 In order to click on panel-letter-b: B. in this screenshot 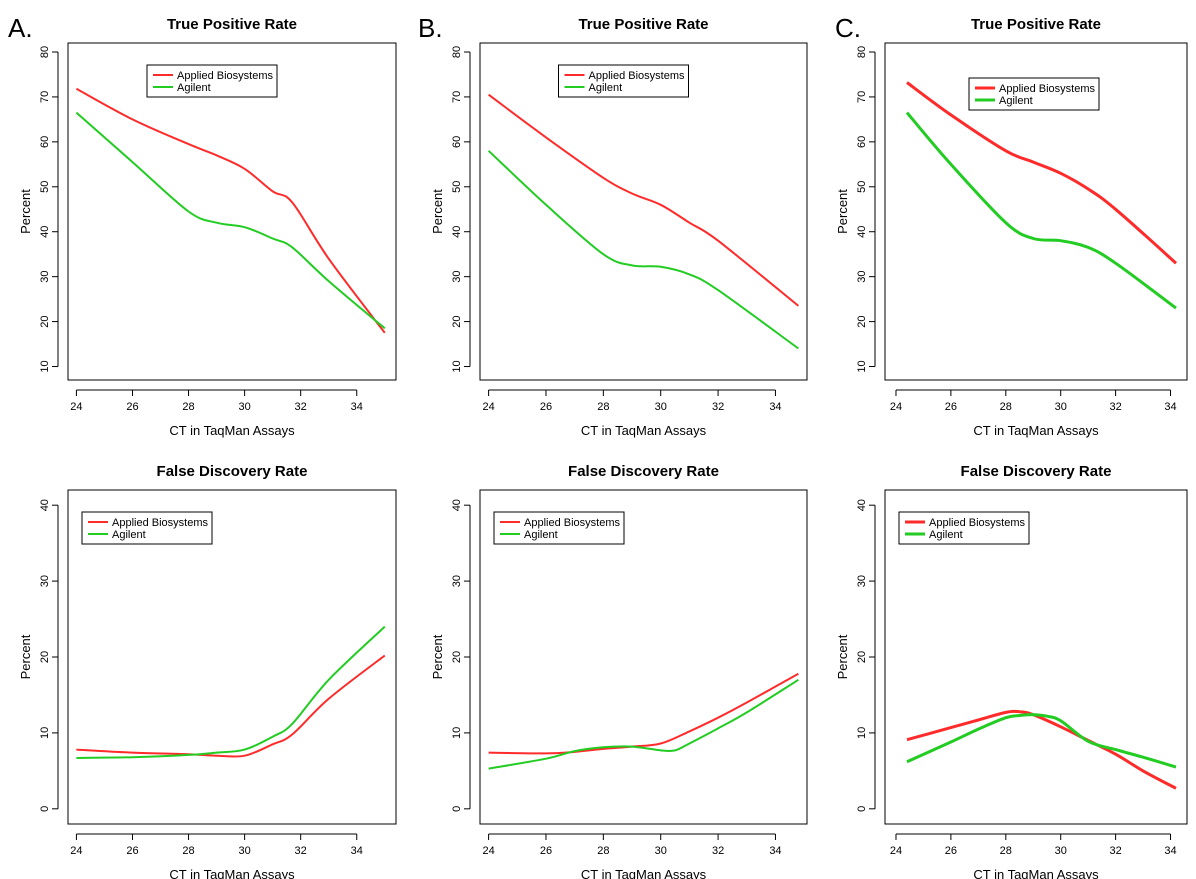, I will do `click(430, 28)`.